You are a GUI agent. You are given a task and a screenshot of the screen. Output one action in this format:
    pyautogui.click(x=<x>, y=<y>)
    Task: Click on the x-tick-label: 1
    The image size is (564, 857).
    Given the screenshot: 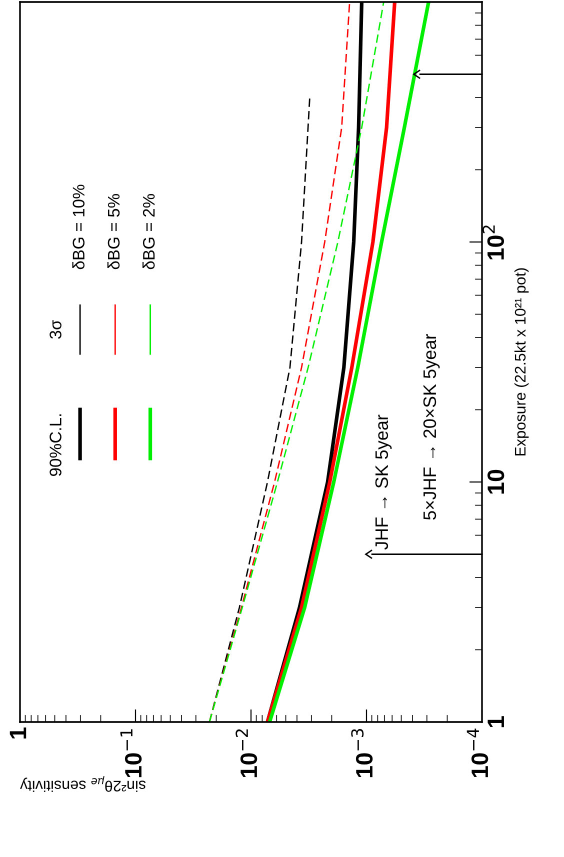 What is the action you would take?
    pyautogui.click(x=18, y=733)
    